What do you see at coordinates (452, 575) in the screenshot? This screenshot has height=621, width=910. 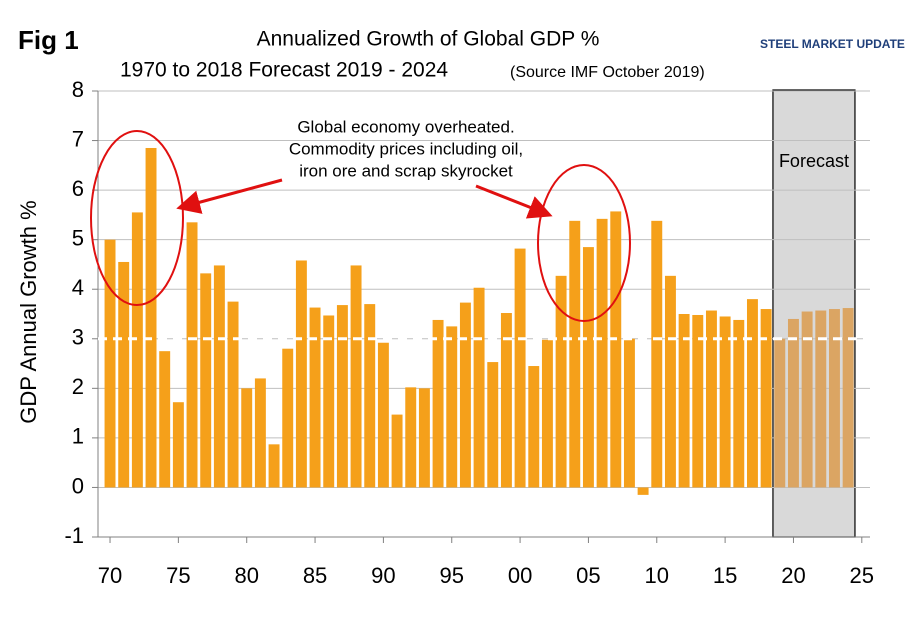 I see `x-tick-label: 95` at bounding box center [452, 575].